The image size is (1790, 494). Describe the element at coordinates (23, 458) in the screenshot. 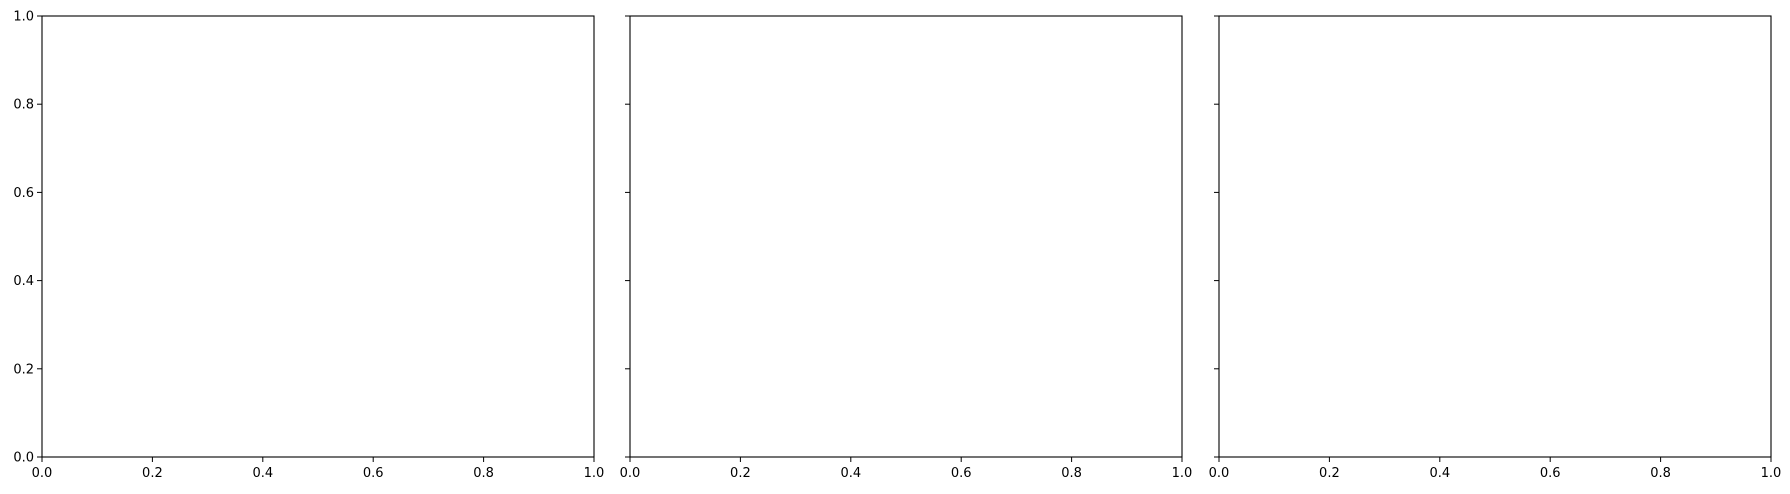

I see `y-tick-label: 0.0` at that location.